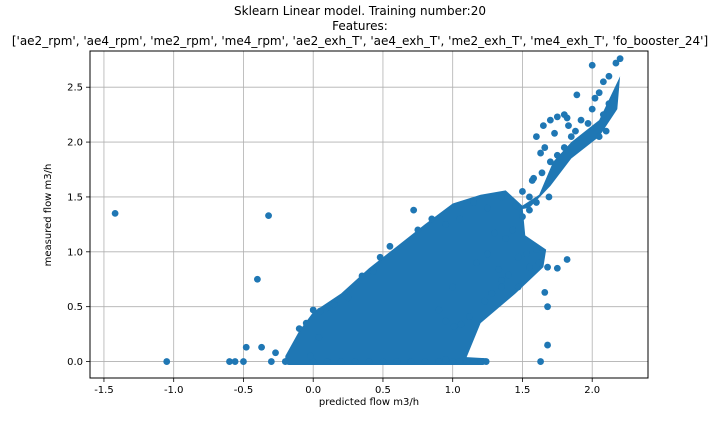  Describe the element at coordinates (244, 390) in the screenshot. I see `x-tick-label: -0.5` at that location.